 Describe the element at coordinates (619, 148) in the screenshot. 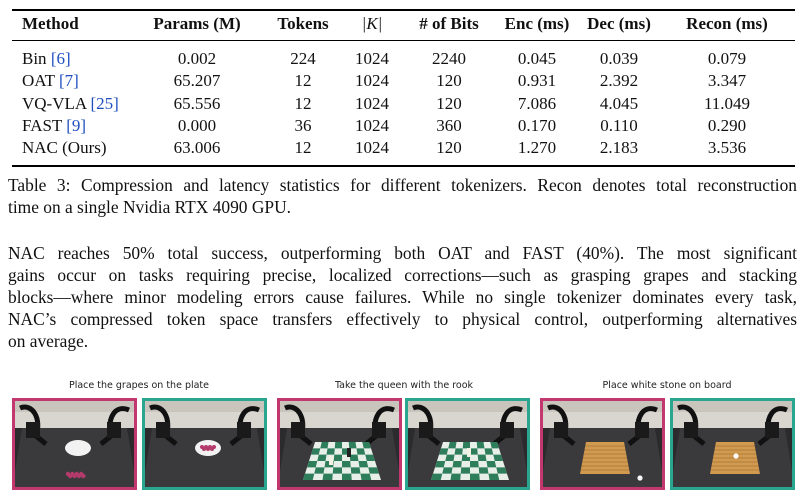

I see `value-cell: 2.183` at that location.